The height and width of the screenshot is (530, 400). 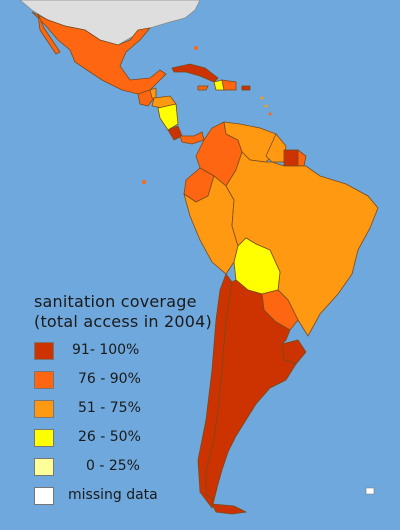 I want to click on region-suriname, so click(x=291, y=158).